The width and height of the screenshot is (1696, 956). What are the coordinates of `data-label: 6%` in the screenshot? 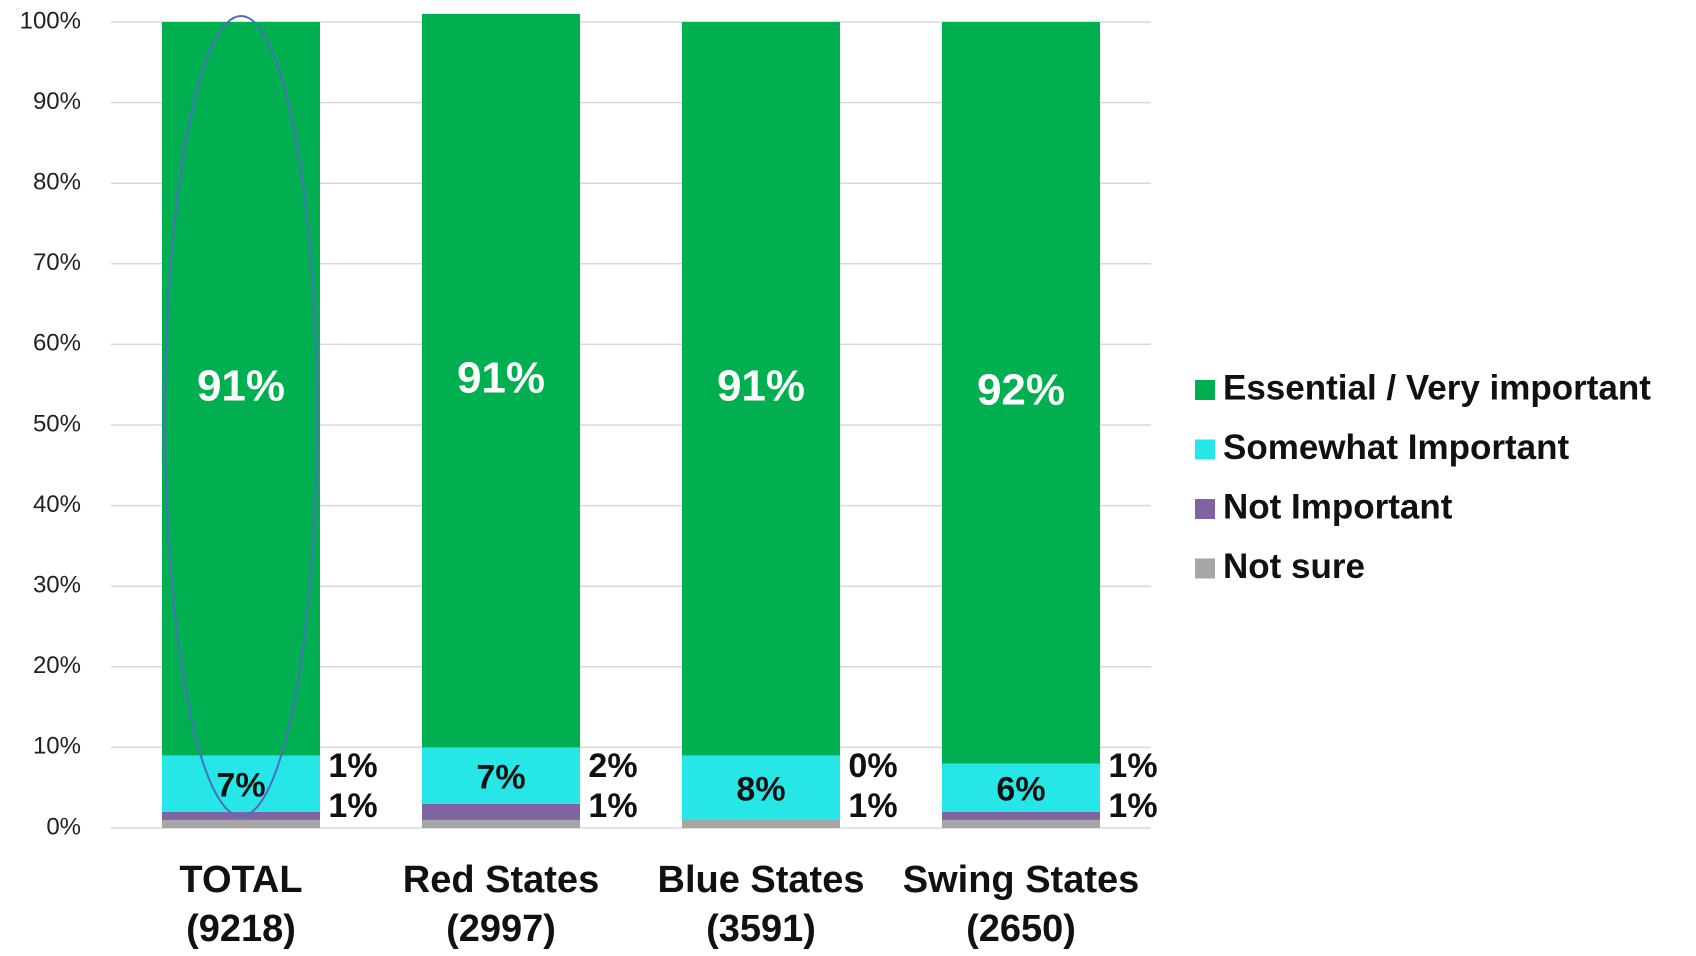 It's located at (1020, 790).